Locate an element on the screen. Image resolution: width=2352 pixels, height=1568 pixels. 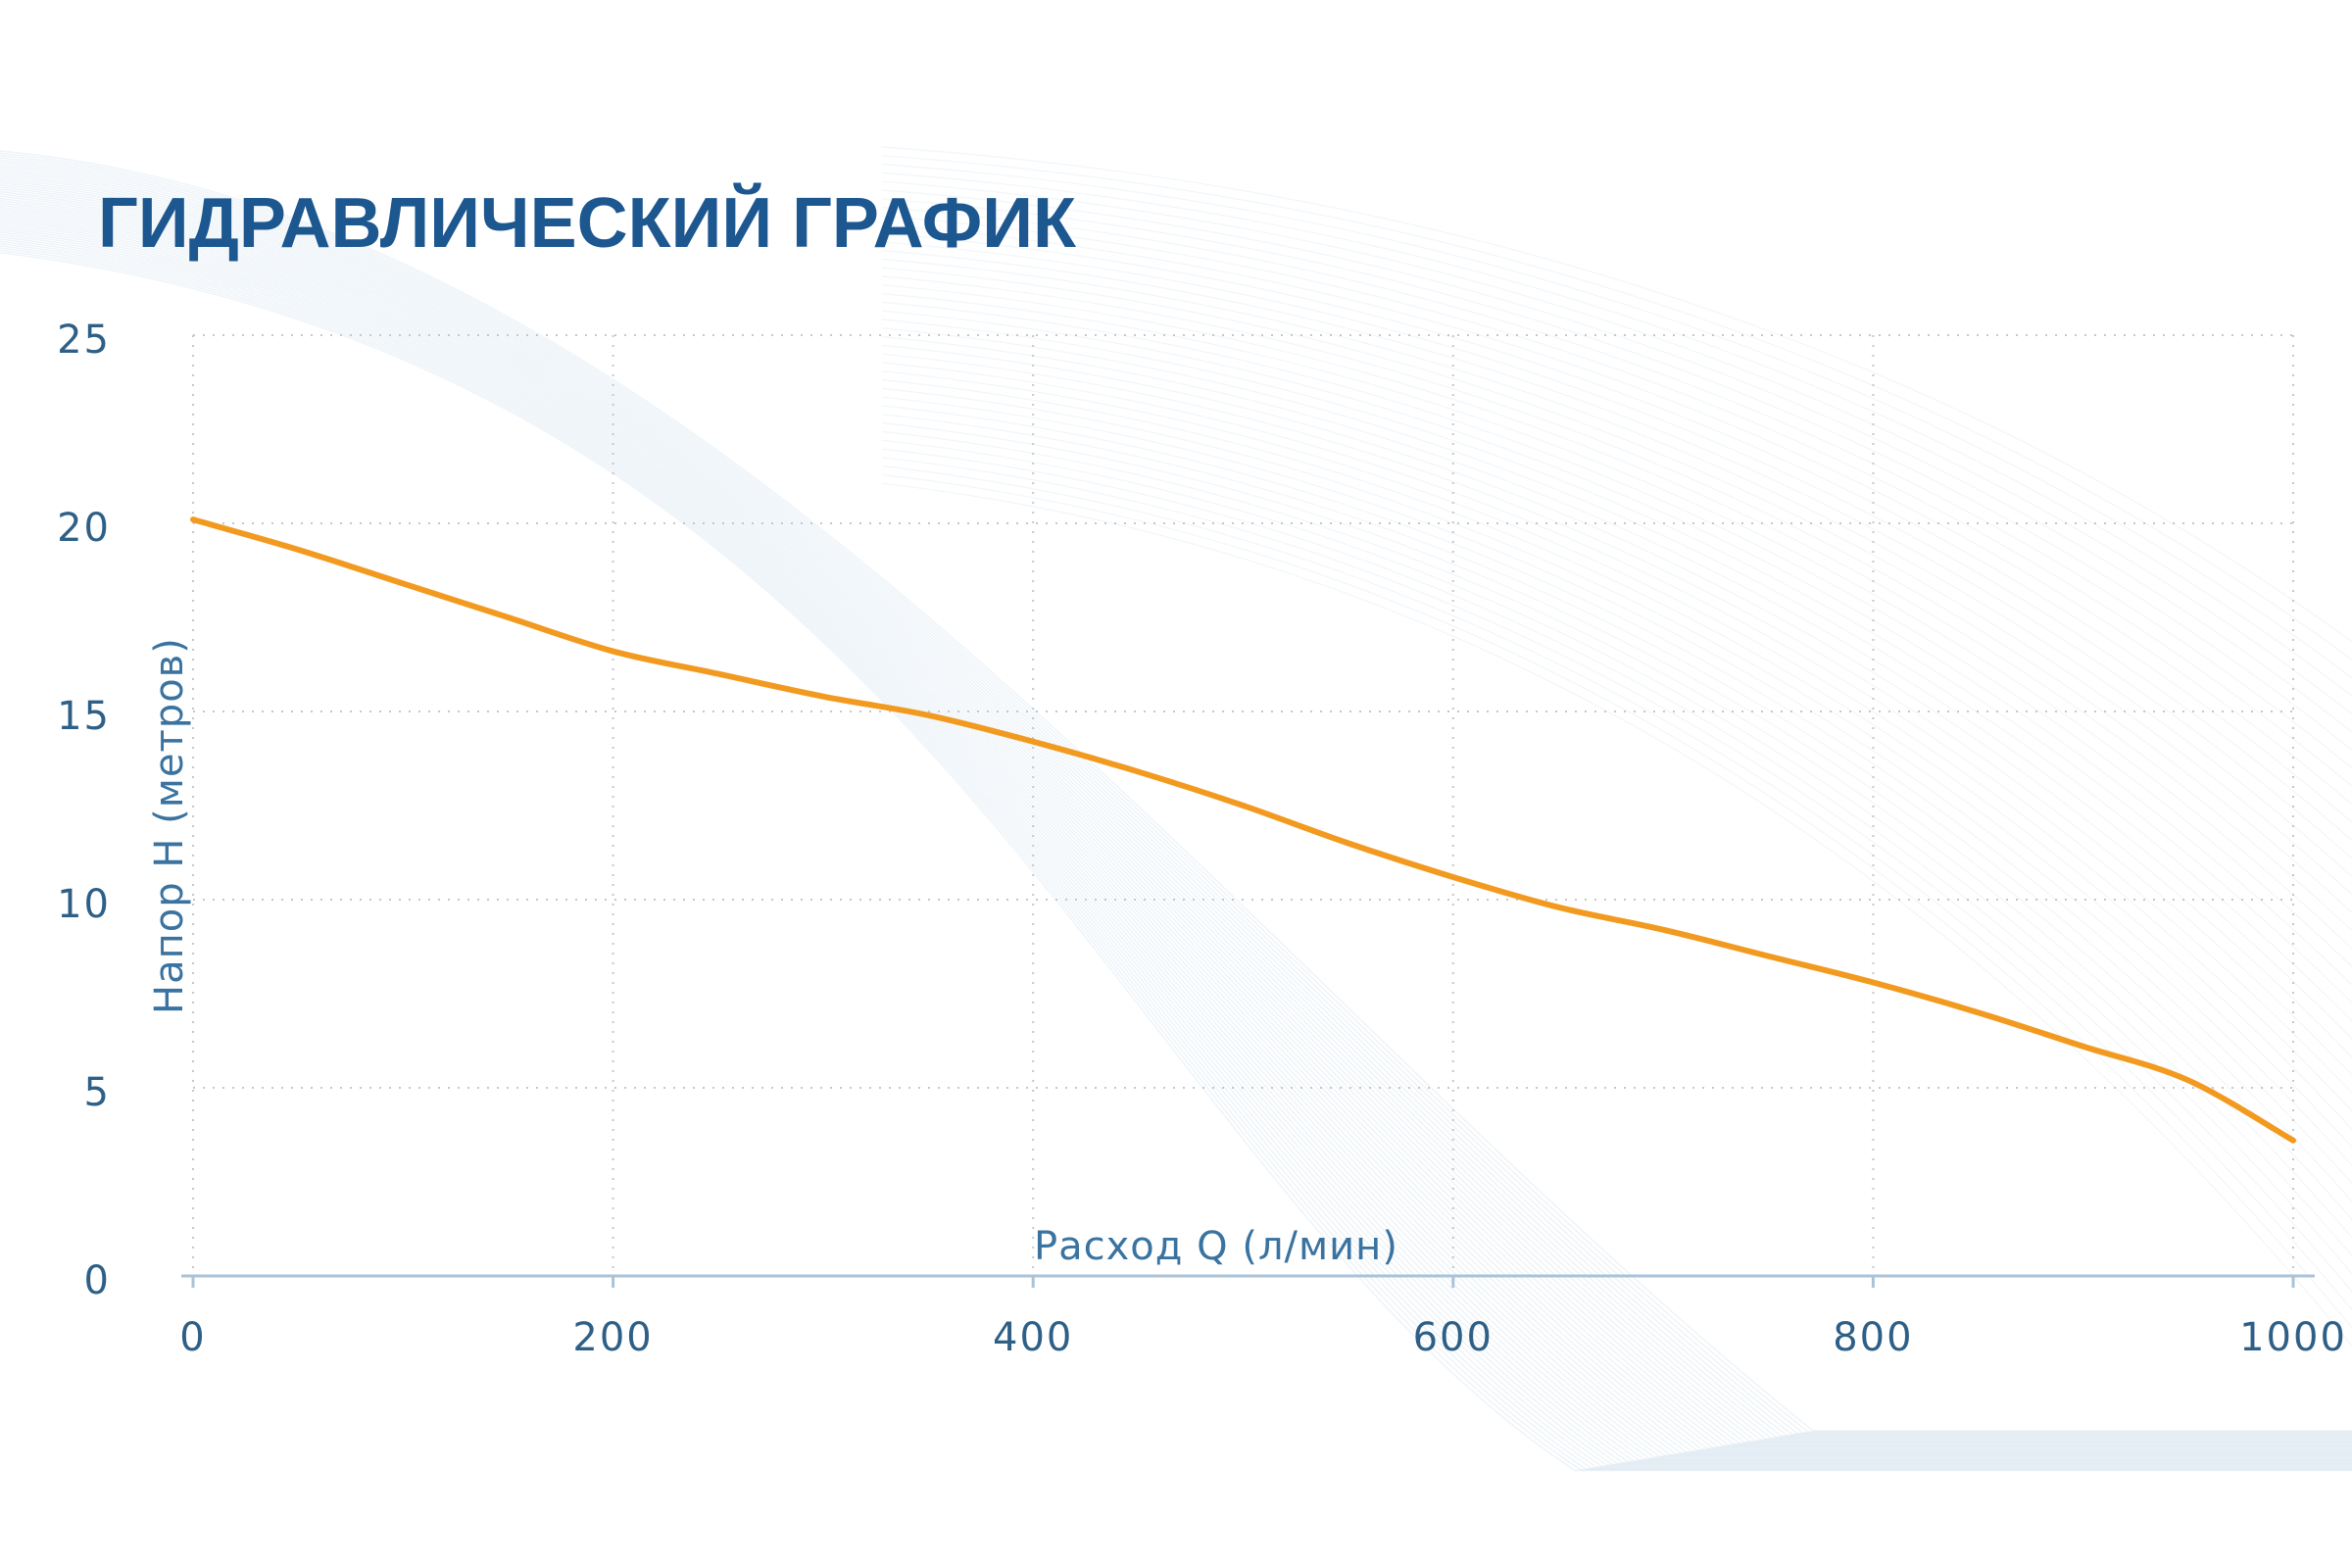
y-tick-label: 15 is located at coordinates (84, 716).